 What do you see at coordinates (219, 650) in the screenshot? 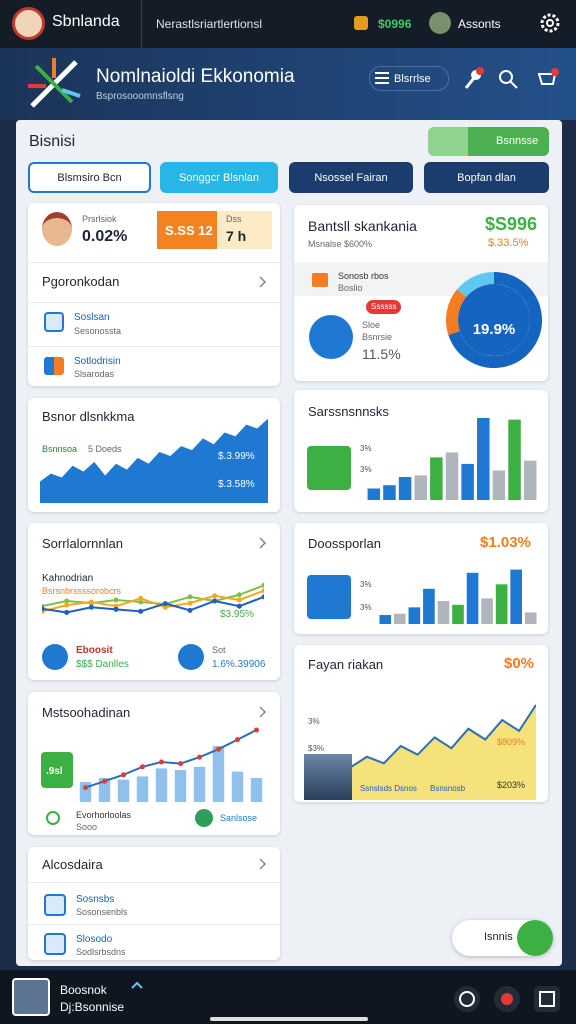
I see `stat-title: Sot` at bounding box center [219, 650].